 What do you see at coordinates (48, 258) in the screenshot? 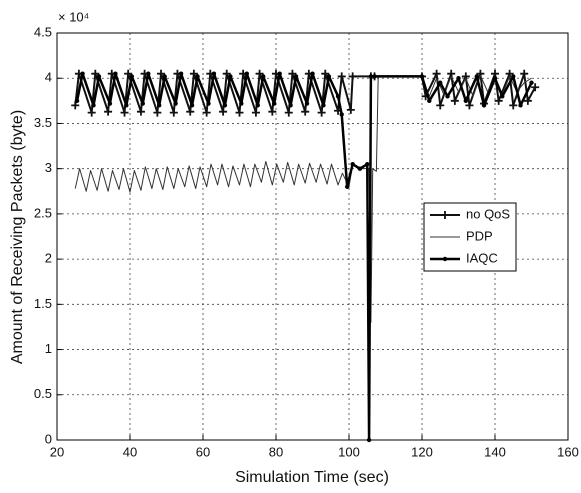
I see `y-tick-label: 2` at bounding box center [48, 258].